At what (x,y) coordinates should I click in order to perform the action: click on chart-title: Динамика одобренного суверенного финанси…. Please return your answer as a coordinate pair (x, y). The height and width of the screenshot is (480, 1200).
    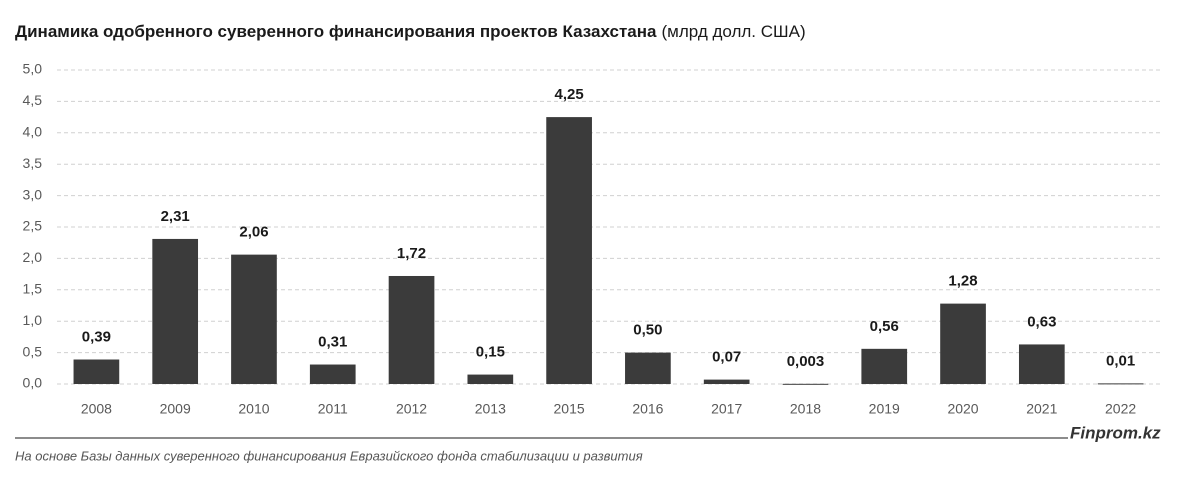
    Looking at the image, I should click on (410, 31).